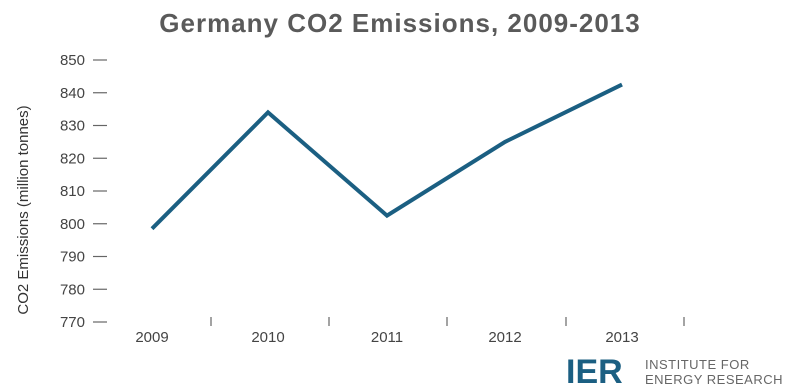 This screenshot has height=389, width=809. Describe the element at coordinates (72, 93) in the screenshot. I see `y-tick-label: 840` at that location.